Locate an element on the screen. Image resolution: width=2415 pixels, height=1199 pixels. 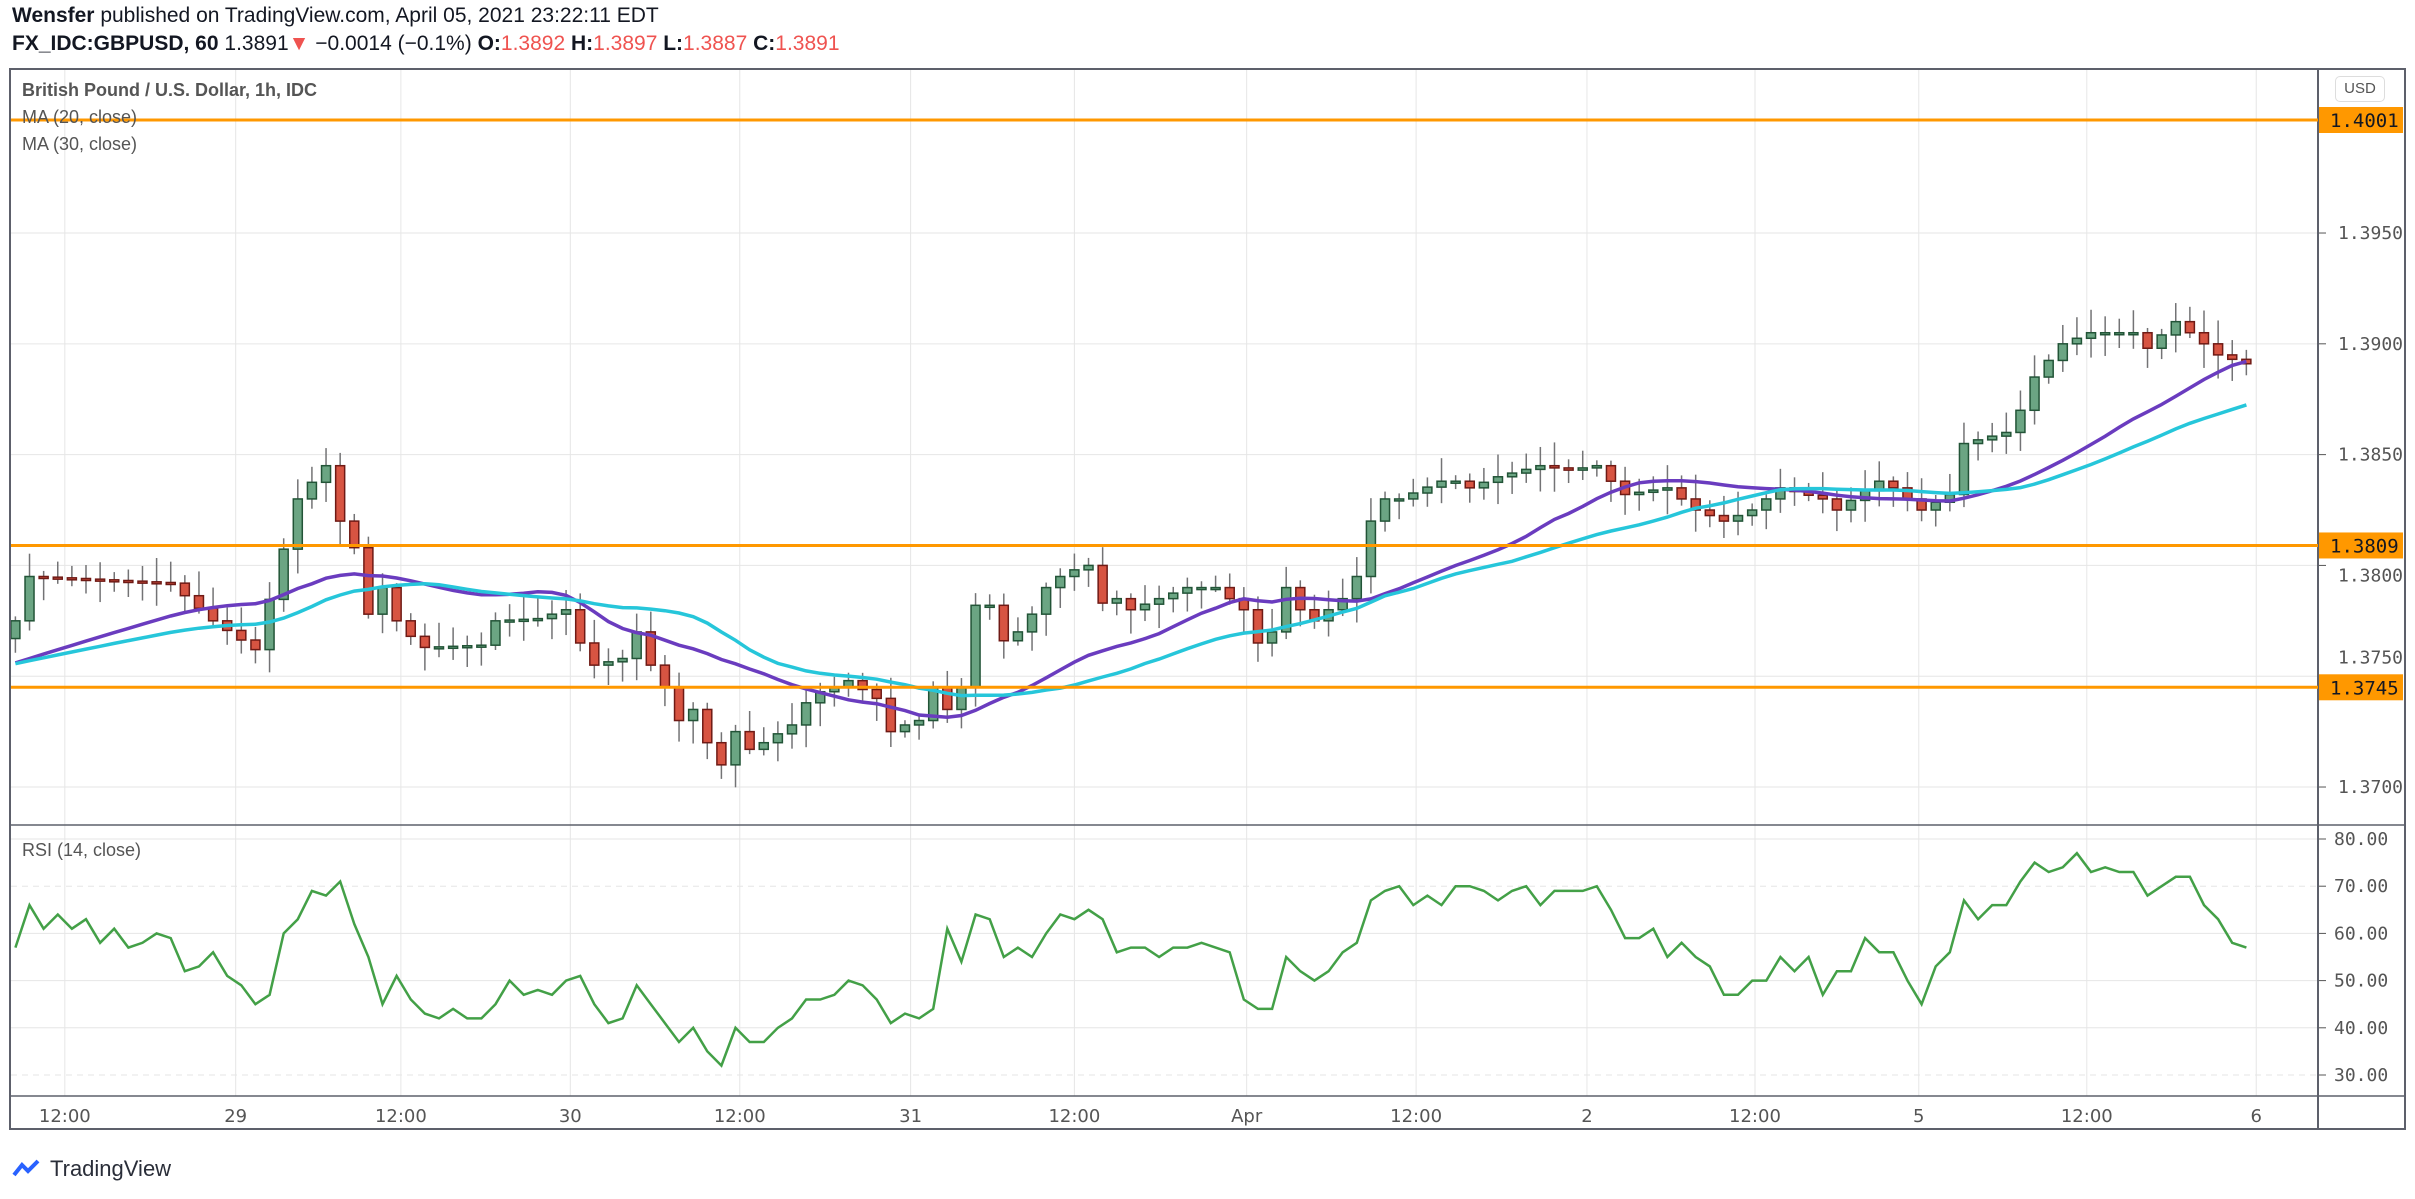
rsi-tick-label: 60.00 is located at coordinates (2361, 933).